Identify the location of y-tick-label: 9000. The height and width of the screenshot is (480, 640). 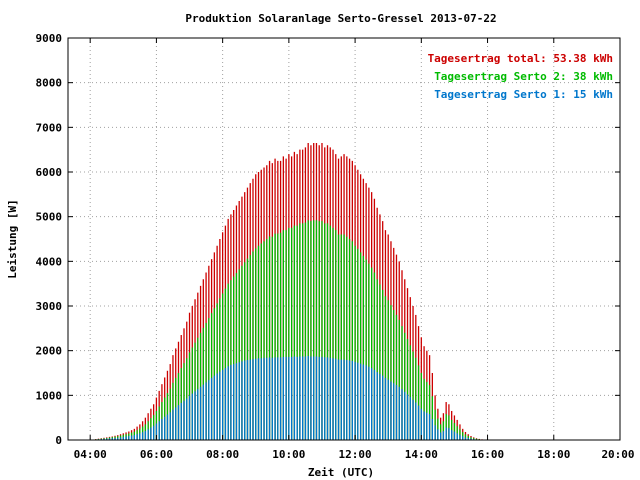
(49, 38).